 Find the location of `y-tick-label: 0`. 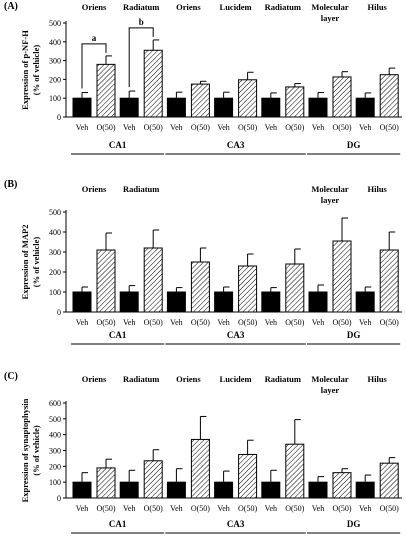

y-tick-label: 0 is located at coordinates (59, 498).